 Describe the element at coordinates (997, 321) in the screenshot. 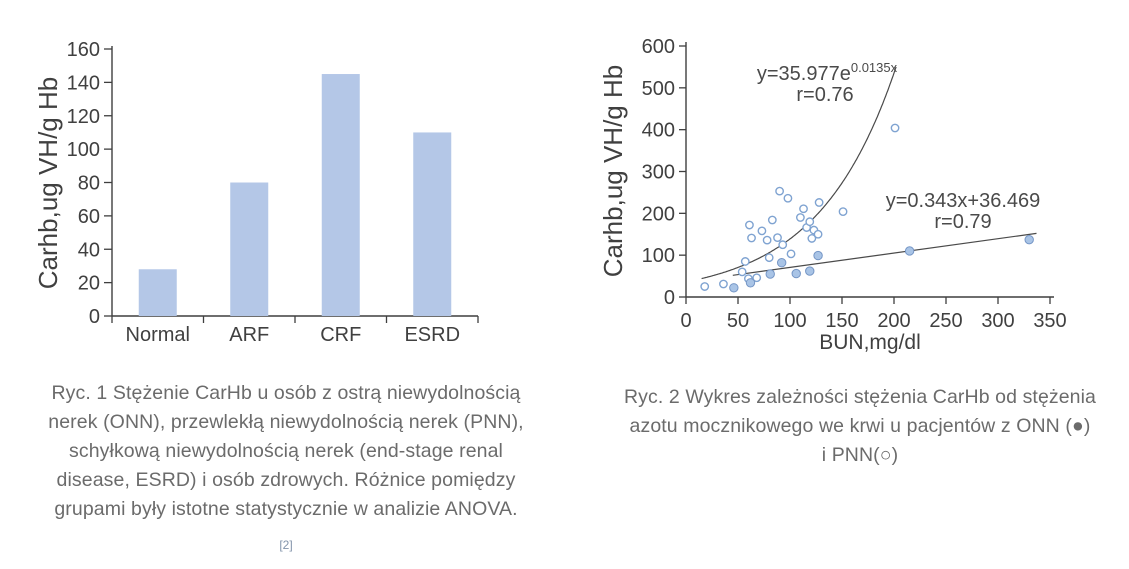

I see `x-tick-label: 300` at that location.